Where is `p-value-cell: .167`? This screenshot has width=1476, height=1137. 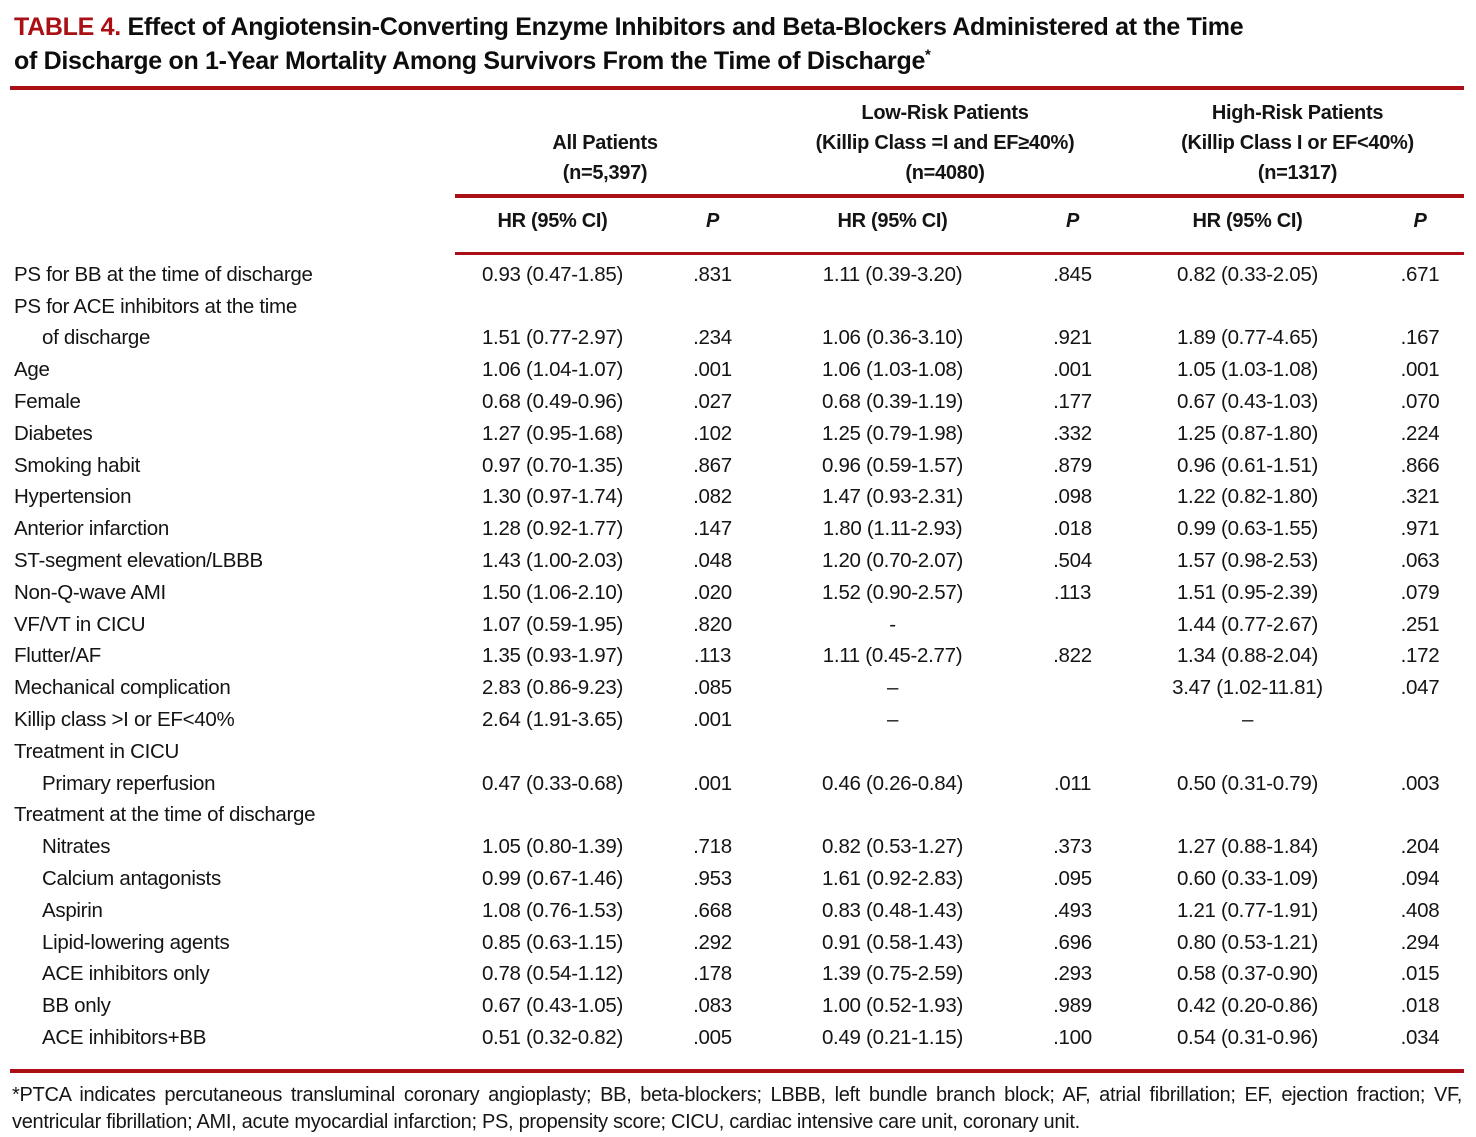 p-value-cell: .167 is located at coordinates (1420, 338).